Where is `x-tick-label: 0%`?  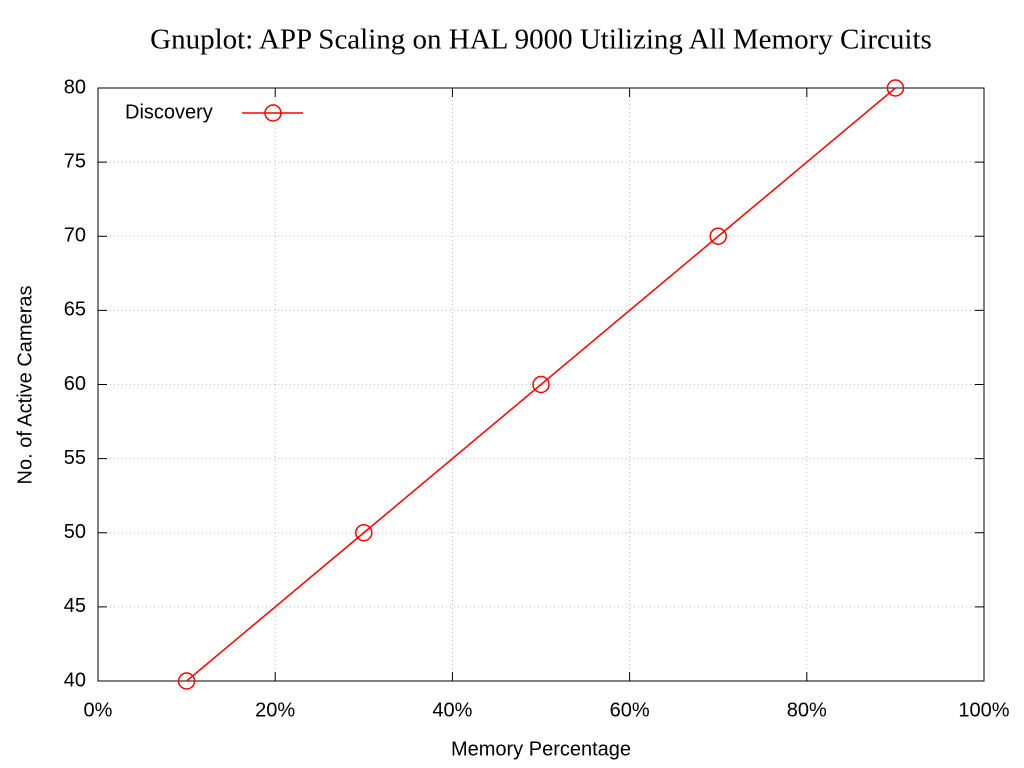
x-tick-label: 0% is located at coordinates (98, 710).